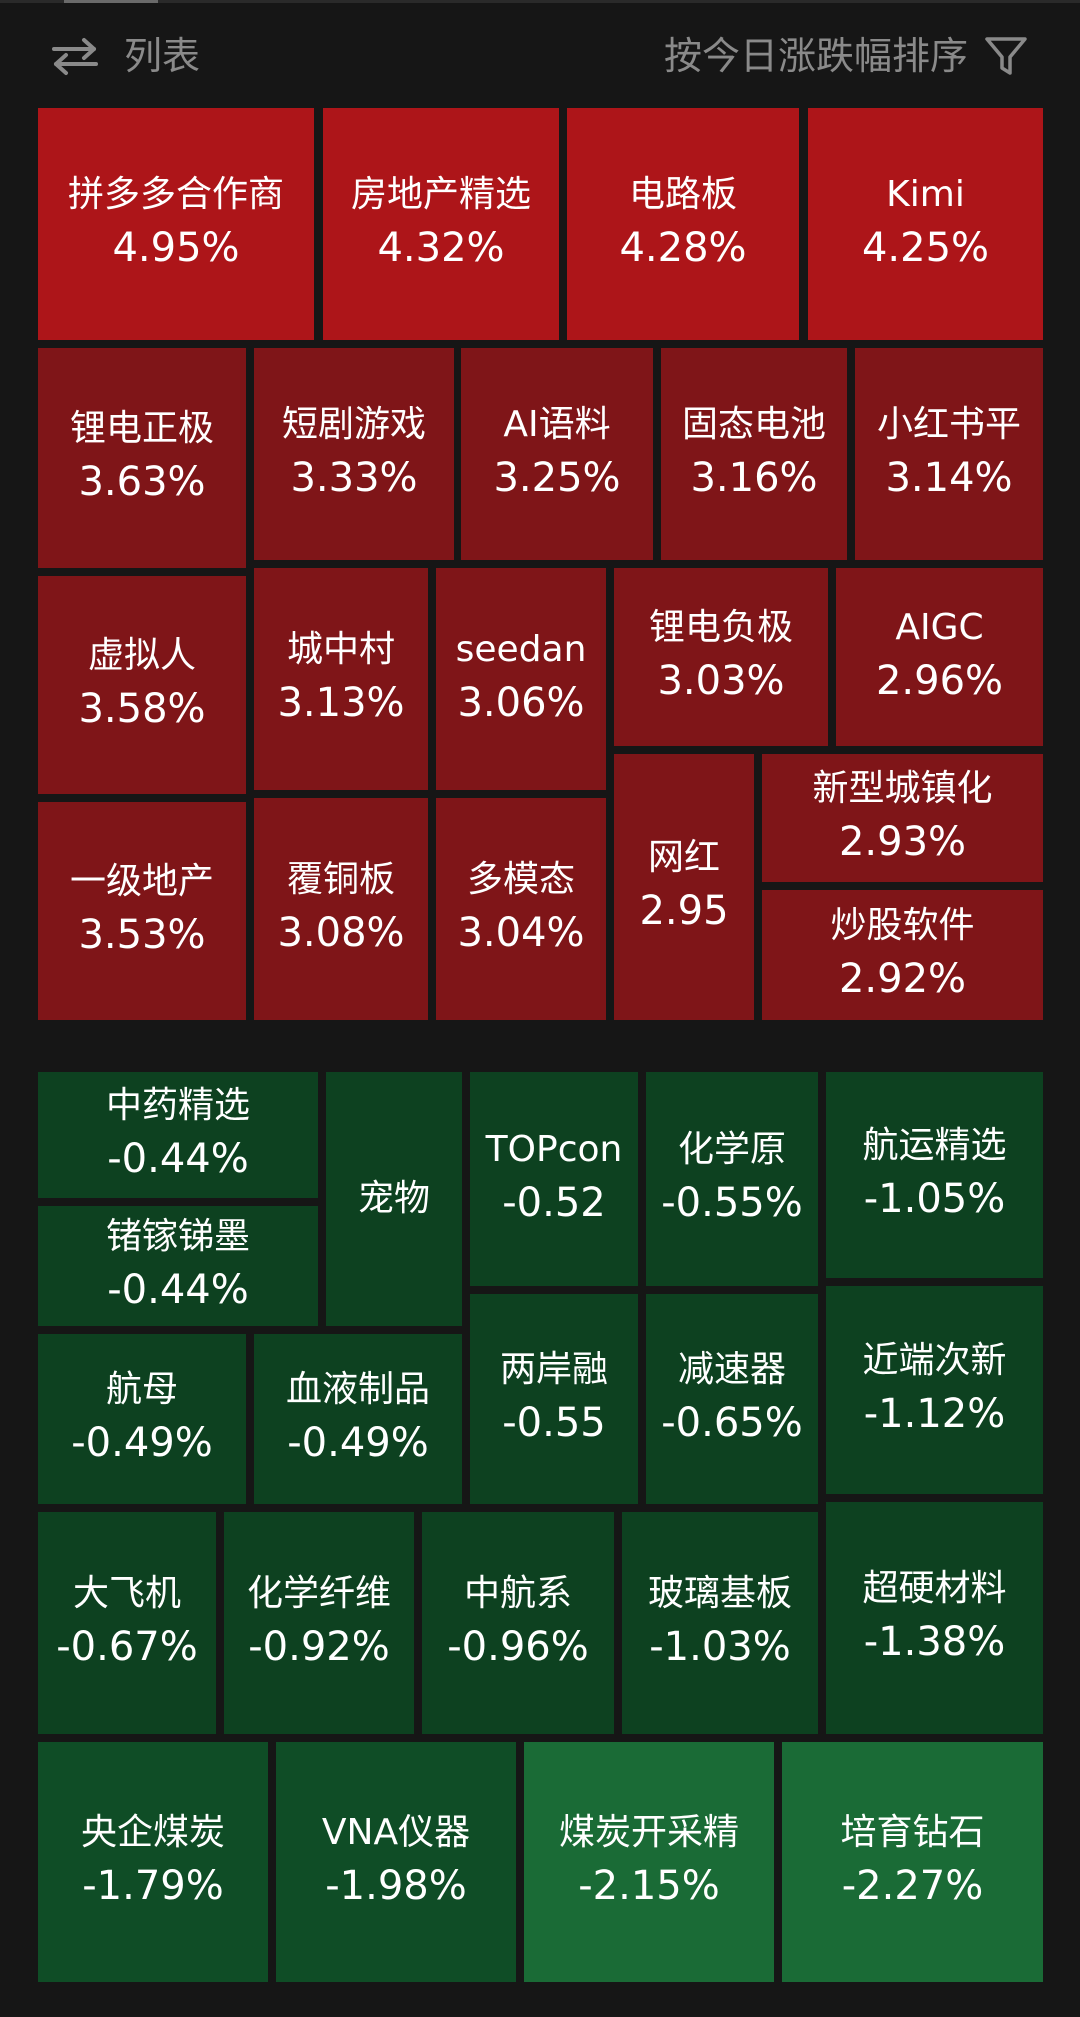 Image resolution: width=1080 pixels, height=2017 pixels. I want to click on heatmap-tile: seedan 3.06%, so click(521, 679).